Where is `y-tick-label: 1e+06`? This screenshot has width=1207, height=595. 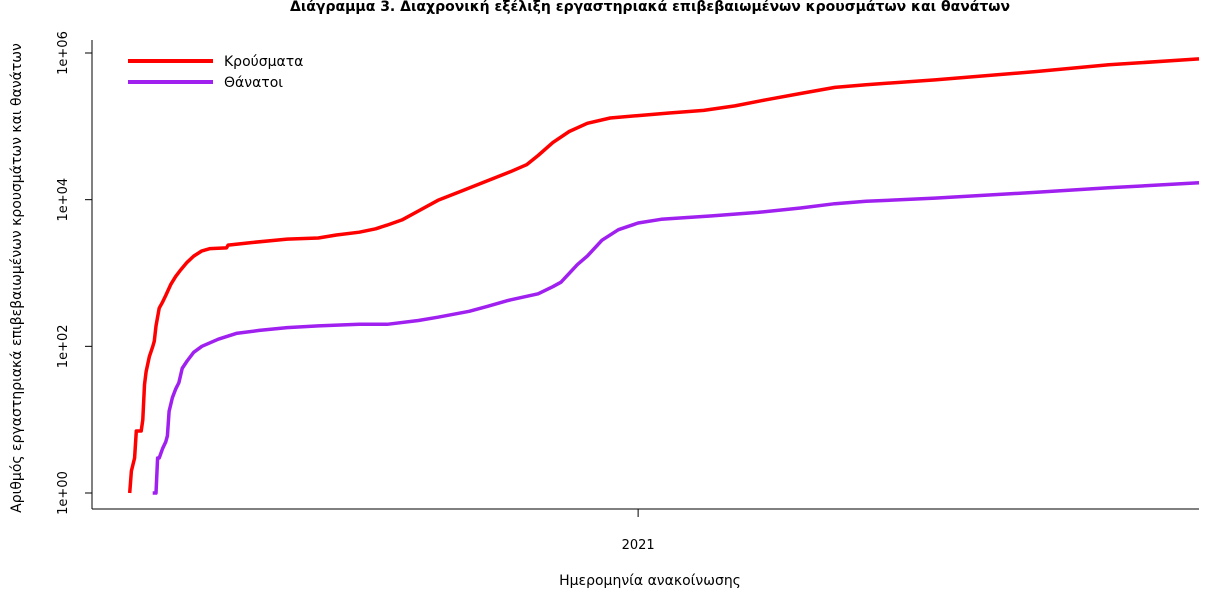
y-tick-label: 1e+06 is located at coordinates (63, 53).